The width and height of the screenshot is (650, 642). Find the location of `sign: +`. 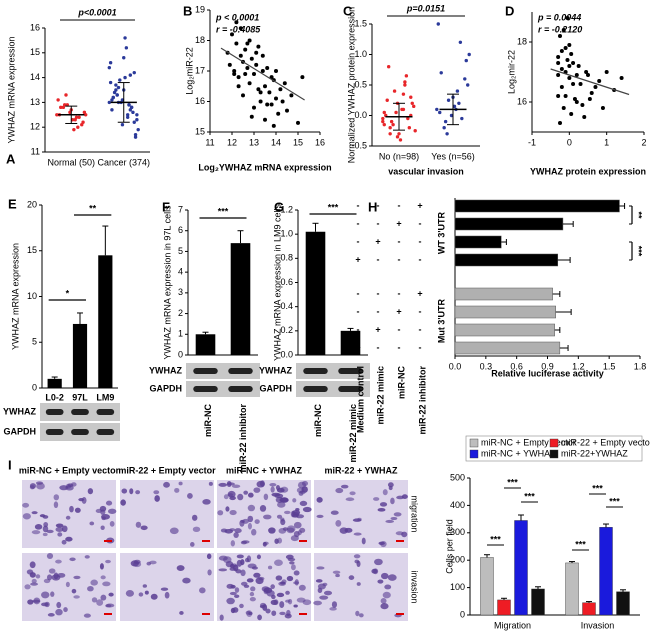

sign: + is located at coordinates (377, 241).